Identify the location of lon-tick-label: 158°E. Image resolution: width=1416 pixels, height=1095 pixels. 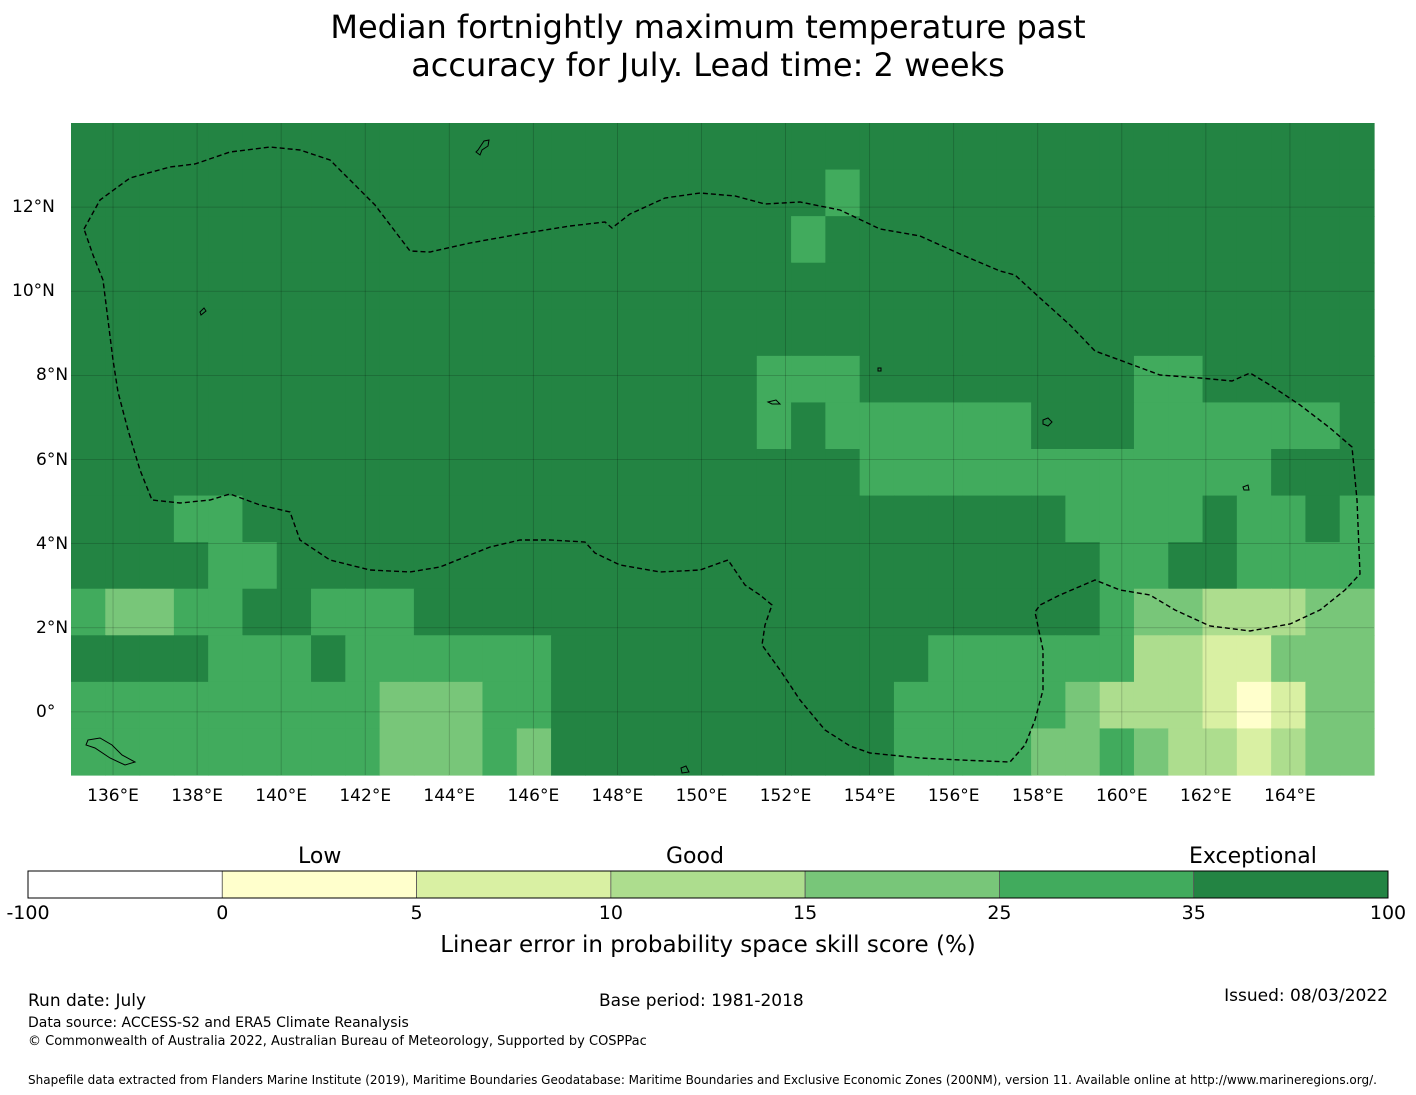
(1037, 796).